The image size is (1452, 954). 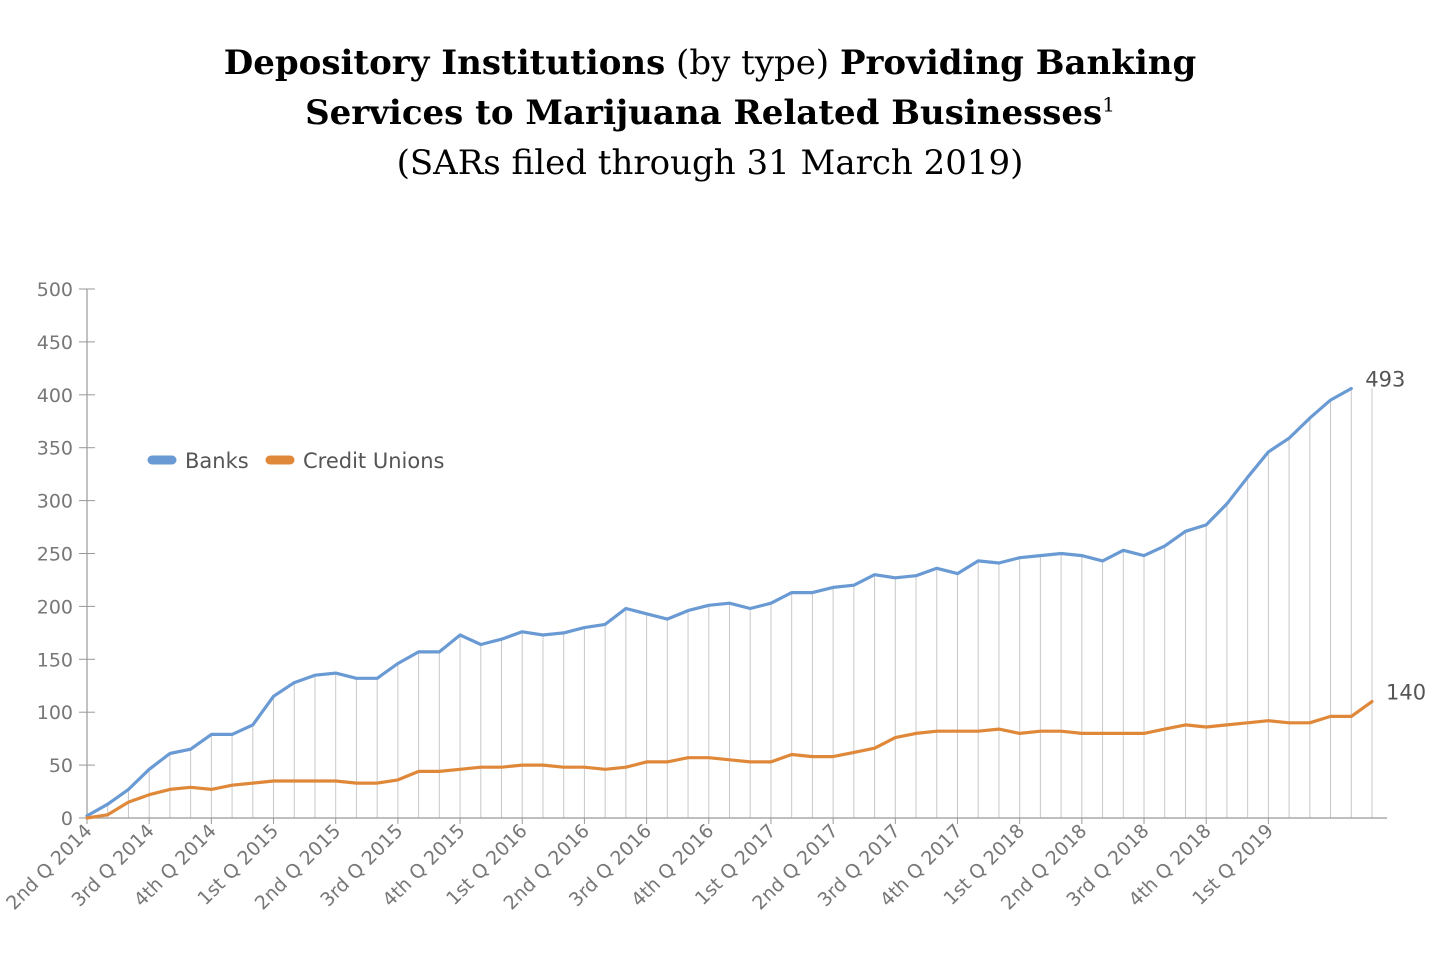 I want to click on y-tick-label: 50, so click(x=61, y=766).